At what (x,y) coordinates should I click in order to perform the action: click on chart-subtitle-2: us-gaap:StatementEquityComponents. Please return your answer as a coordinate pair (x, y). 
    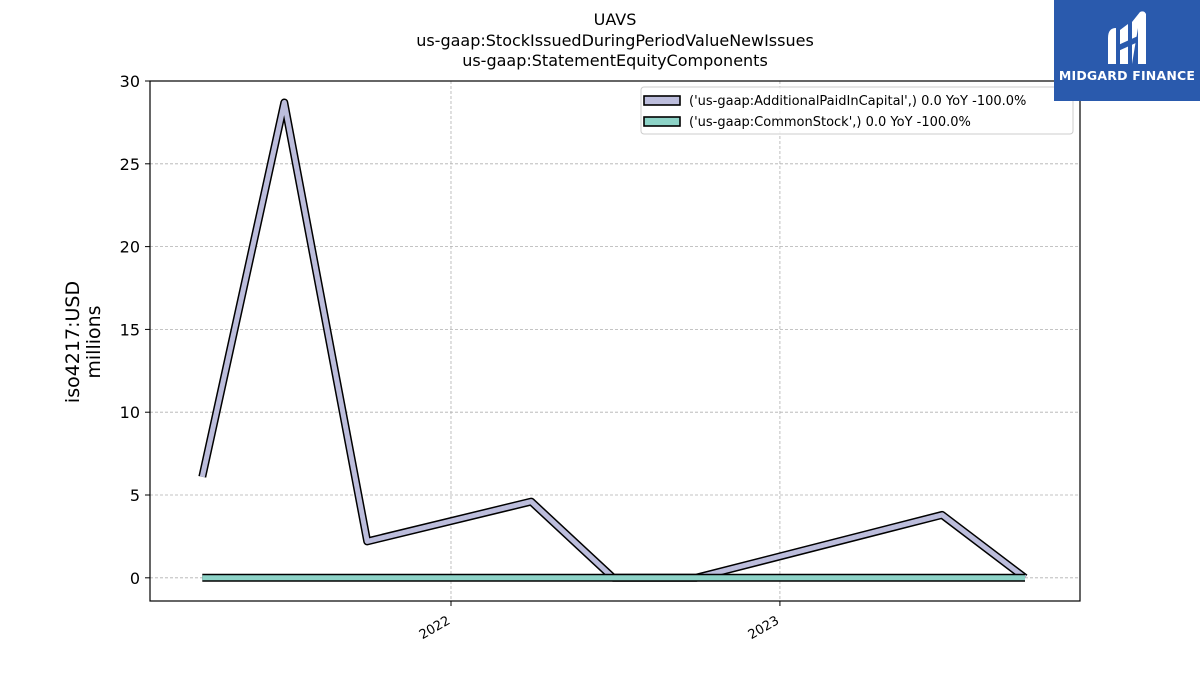
    Looking at the image, I should click on (615, 60).